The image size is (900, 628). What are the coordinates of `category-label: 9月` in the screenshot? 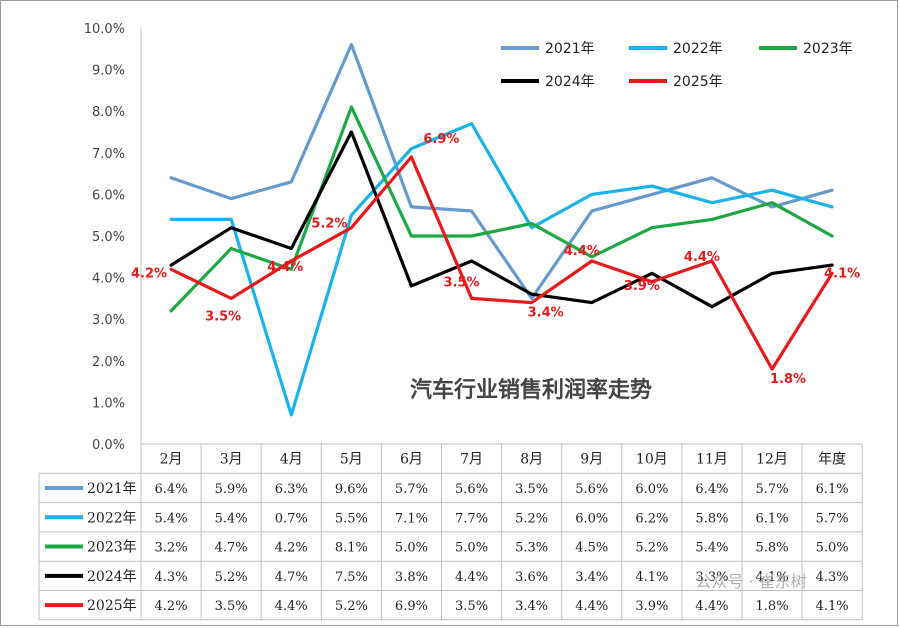 It's located at (591, 460).